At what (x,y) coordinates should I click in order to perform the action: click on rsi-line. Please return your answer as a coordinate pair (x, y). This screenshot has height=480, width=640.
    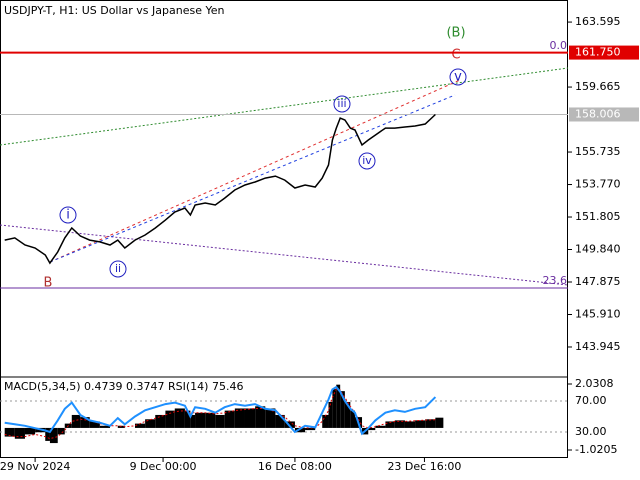
    Looking at the image, I should click on (220, 410).